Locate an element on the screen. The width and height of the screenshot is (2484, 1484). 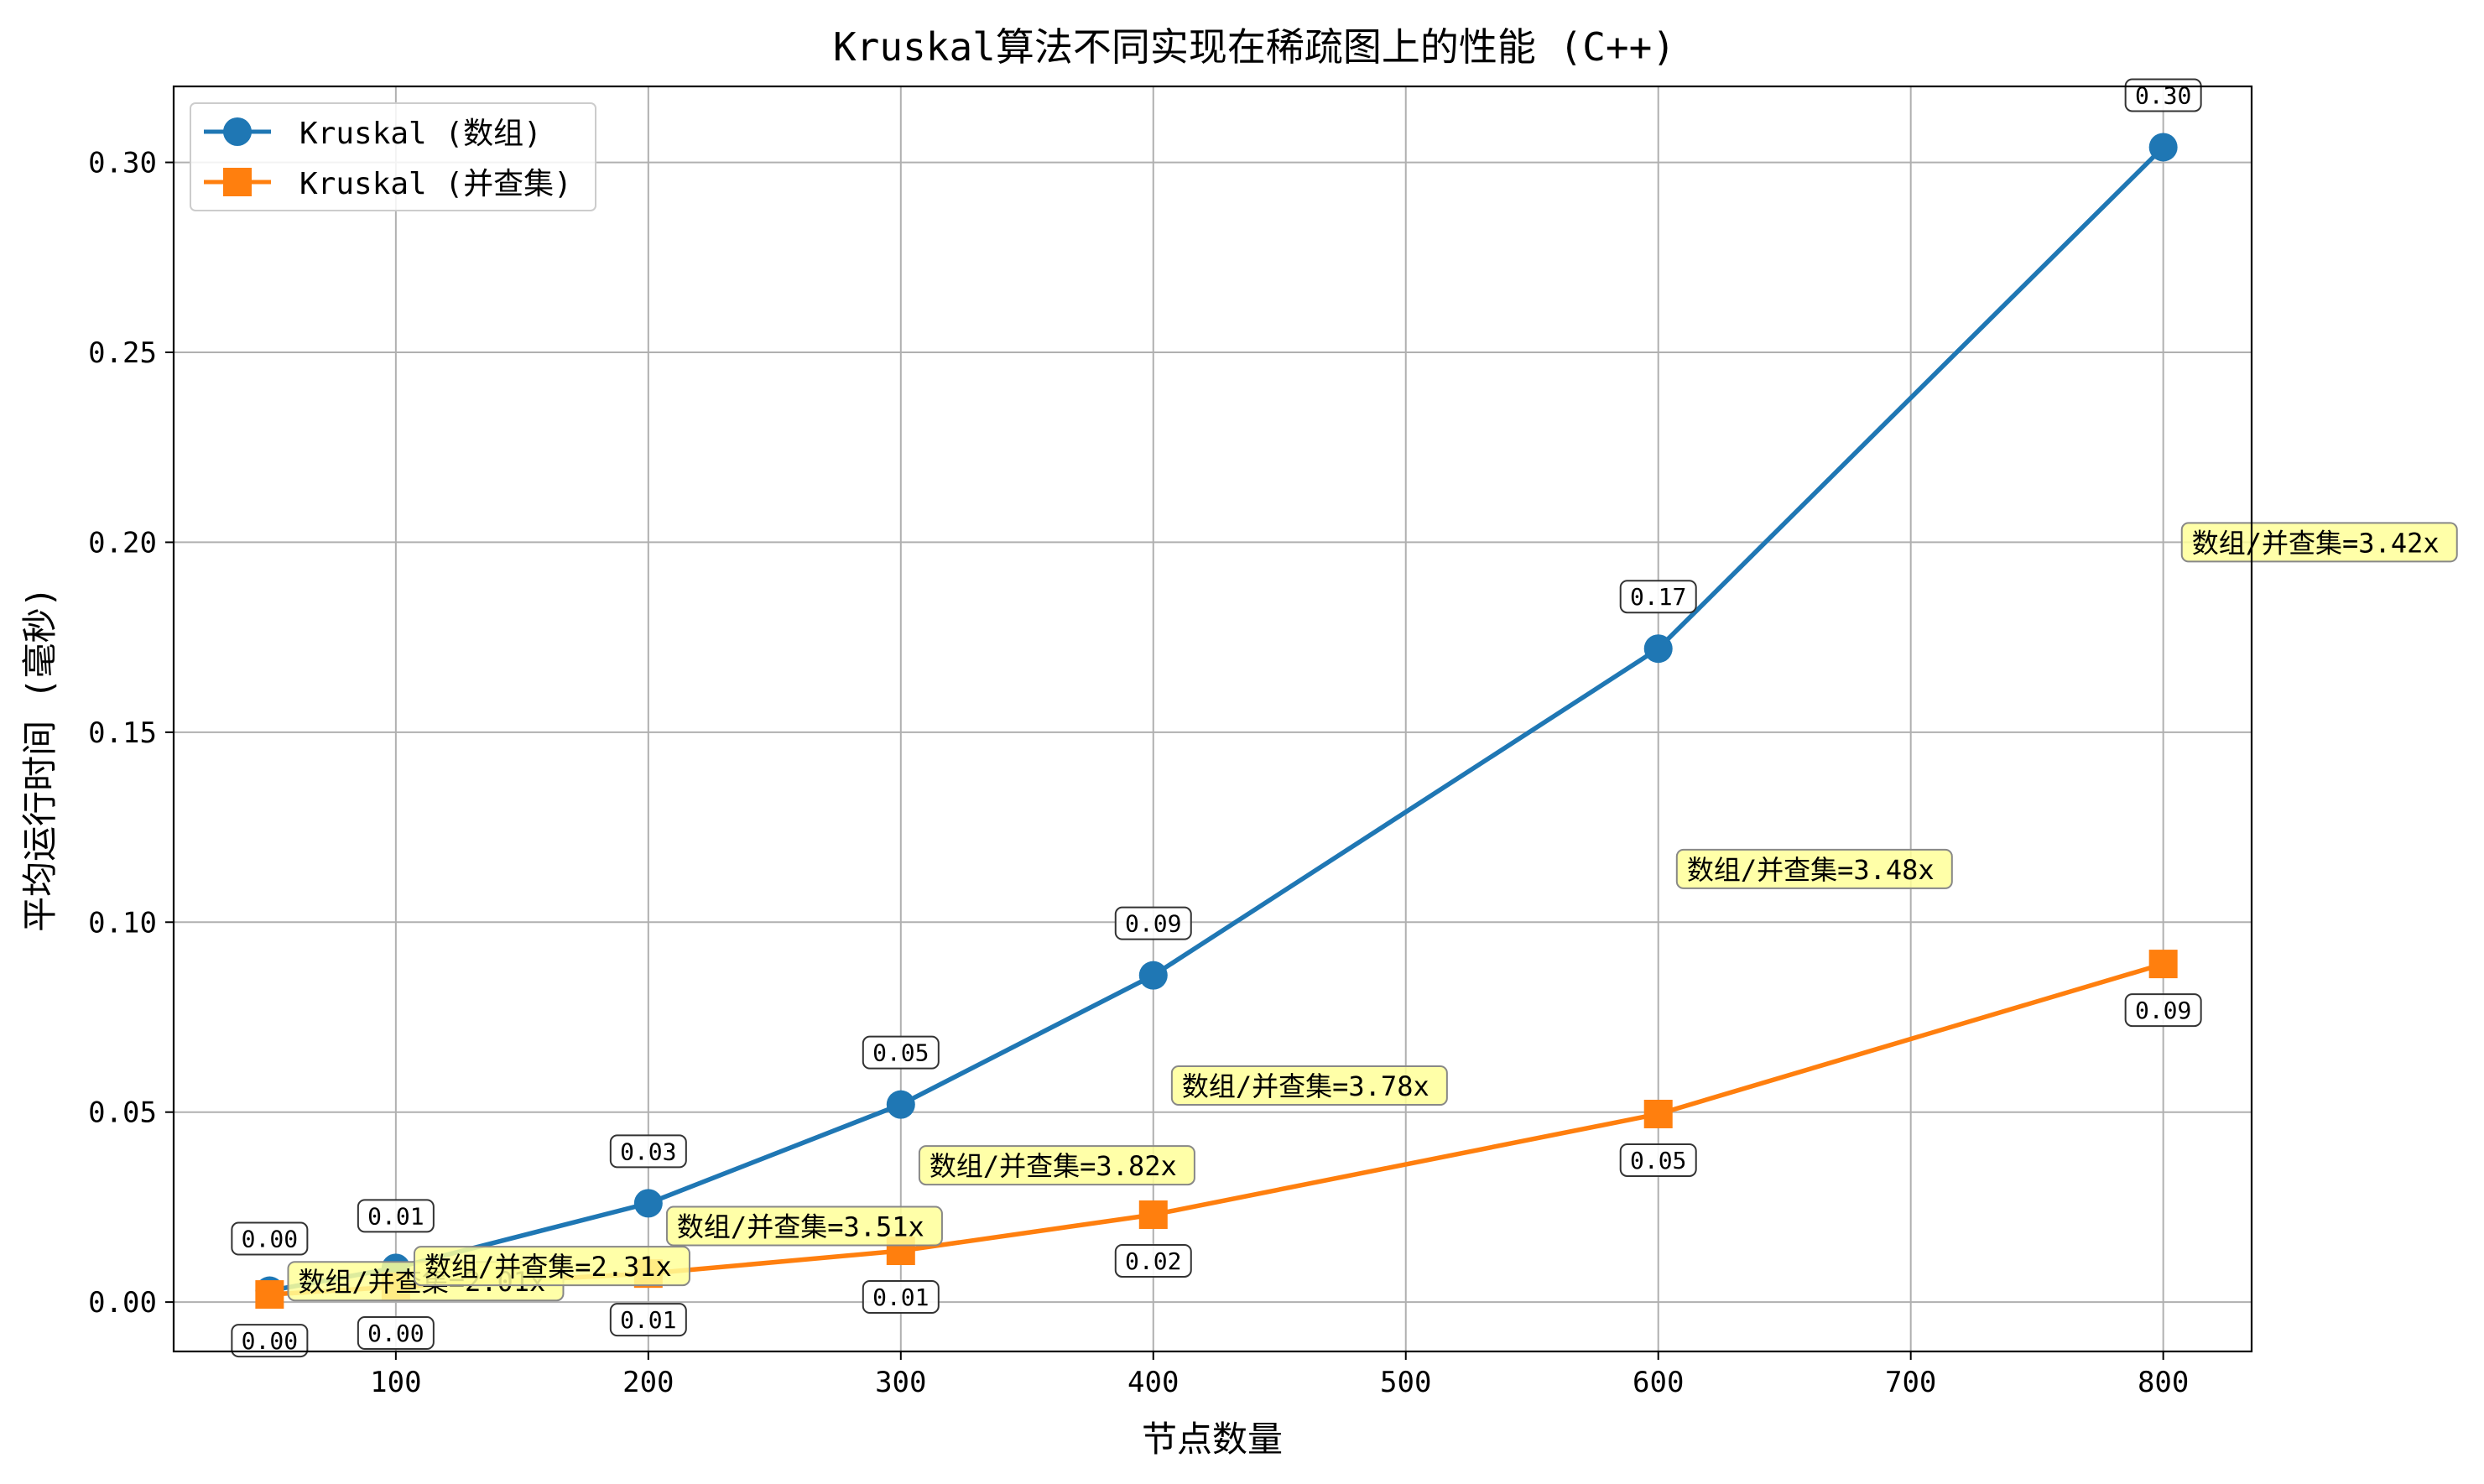
x-tick-label: 100 is located at coordinates (395, 1382).